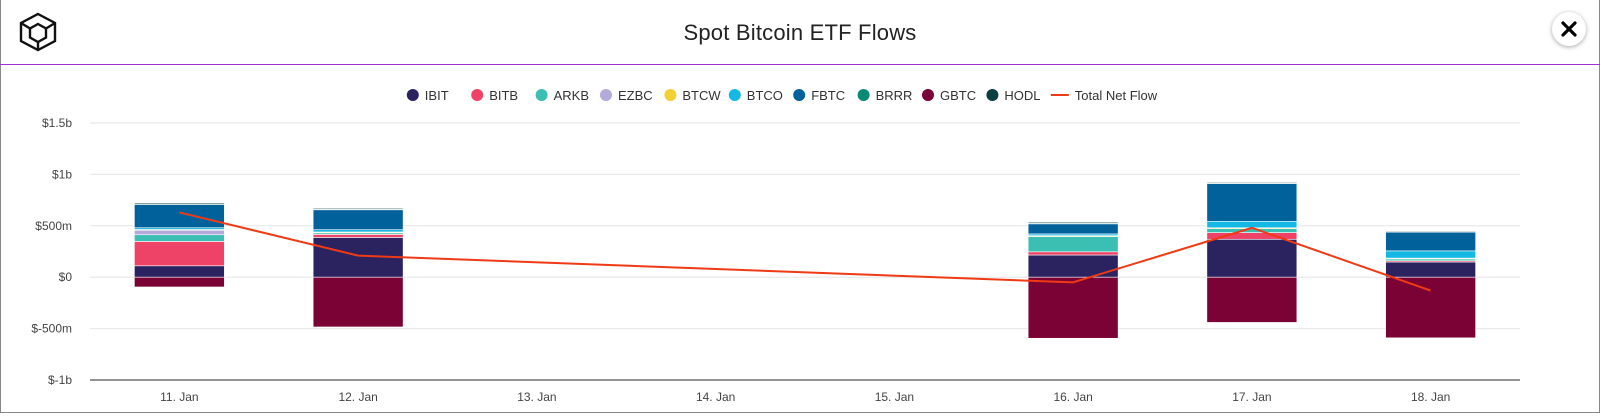 The image size is (1600, 419). I want to click on x-tick-label: 13. Jan, so click(536, 397).